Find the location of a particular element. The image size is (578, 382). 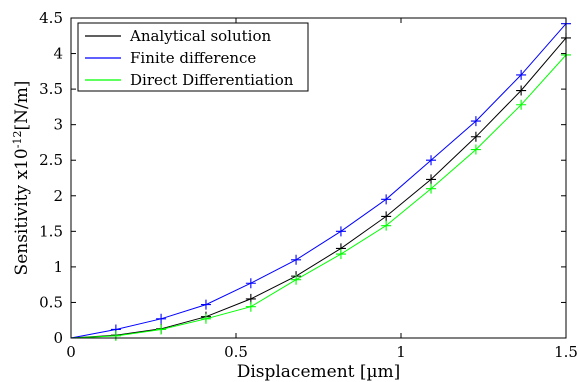

legend-label: Analytical solution is located at coordinates (200, 36).